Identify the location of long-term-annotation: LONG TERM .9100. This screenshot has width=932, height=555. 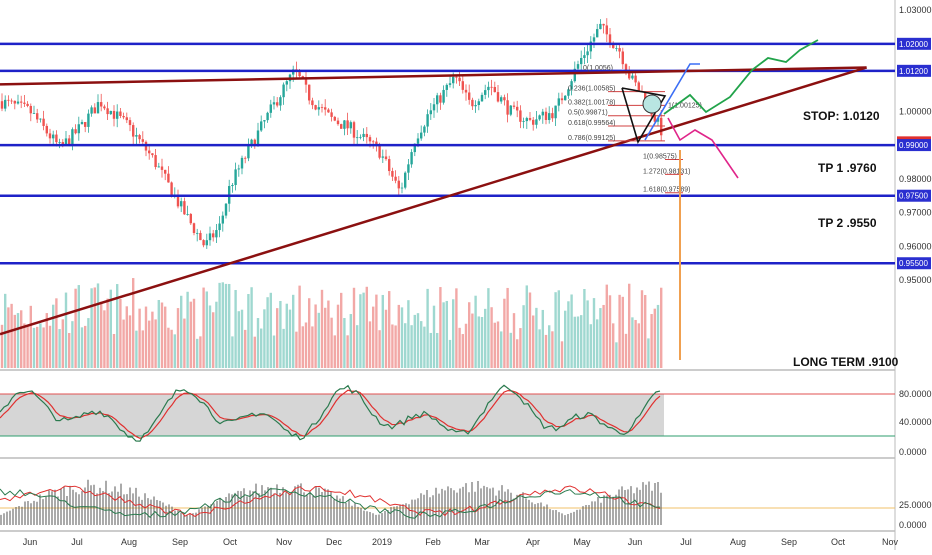
(846, 362).